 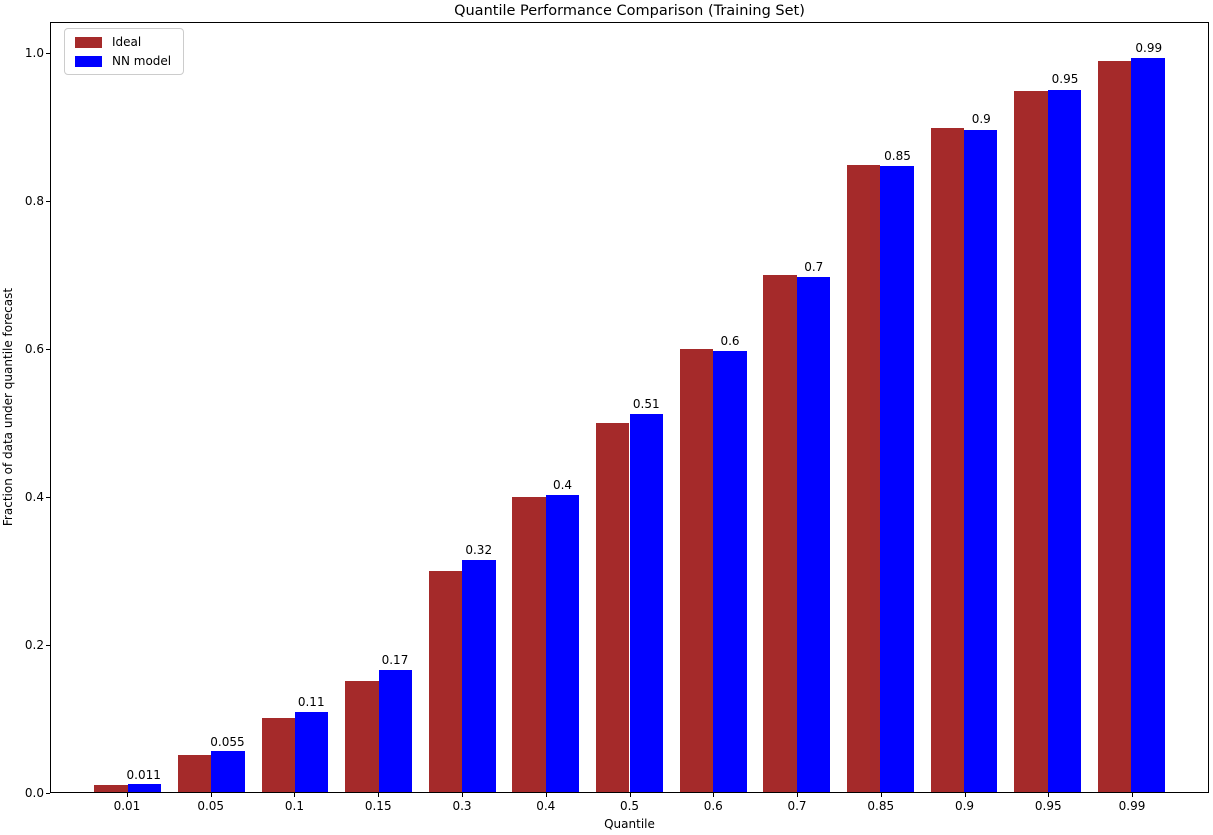 What do you see at coordinates (445, 681) in the screenshot?
I see `bar-ideal-0.3` at bounding box center [445, 681].